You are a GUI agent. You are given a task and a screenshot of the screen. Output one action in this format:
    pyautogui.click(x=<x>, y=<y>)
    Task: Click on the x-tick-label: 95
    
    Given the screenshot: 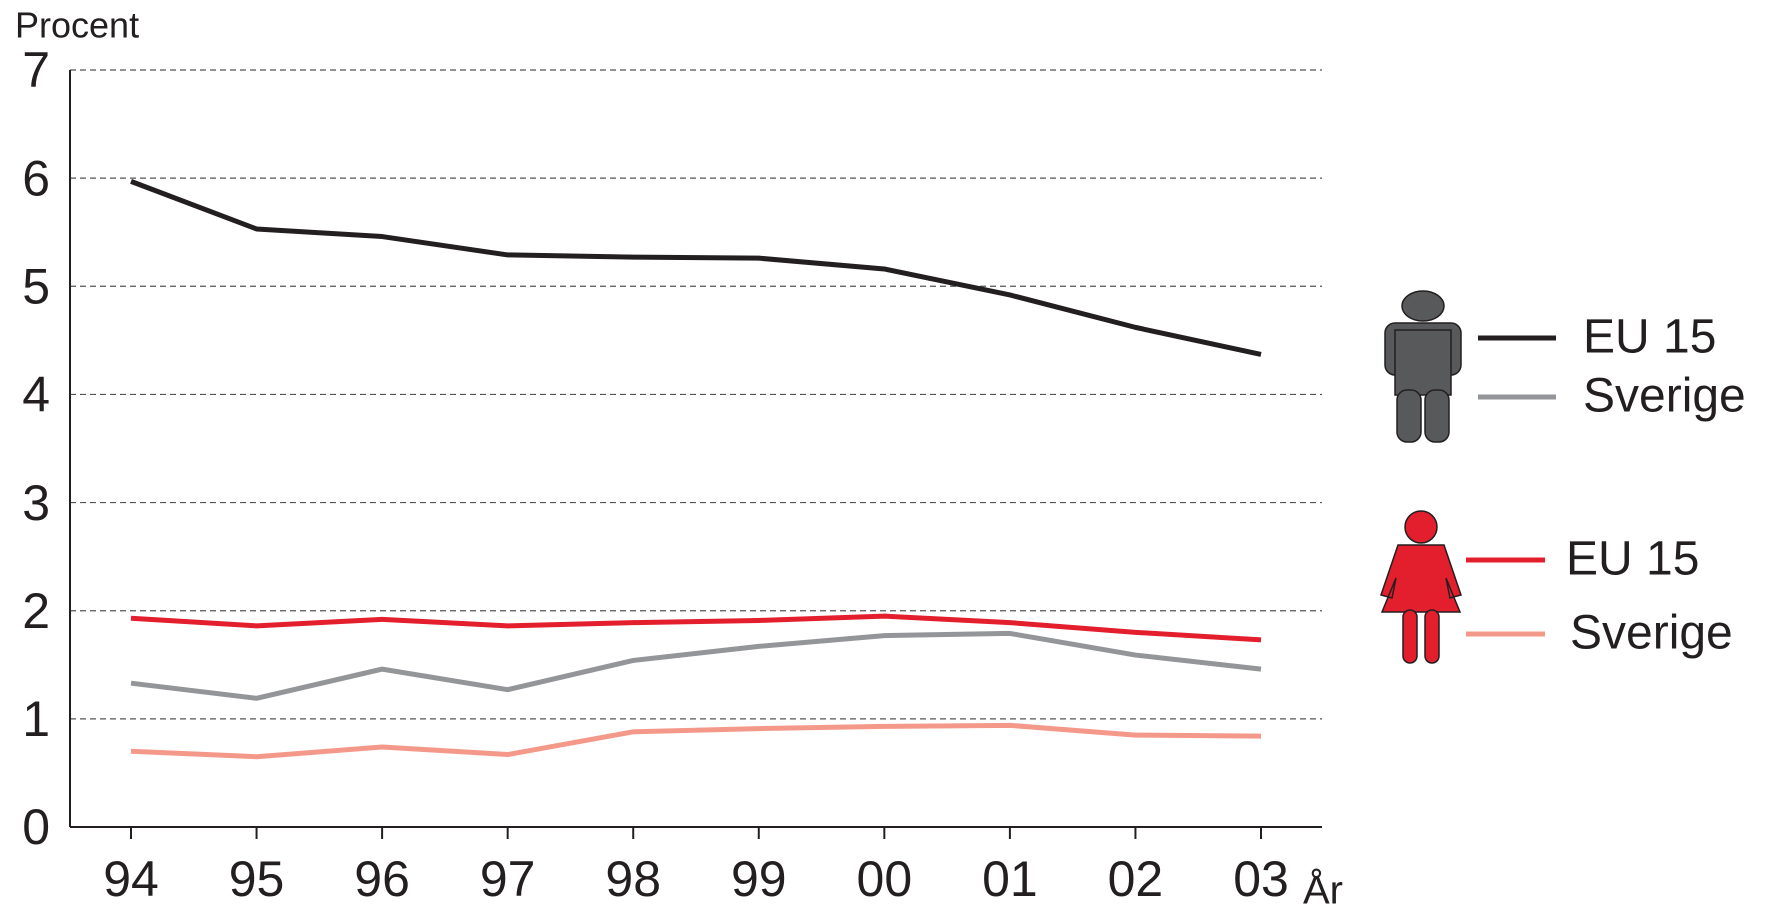 What is the action you would take?
    pyautogui.click(x=257, y=879)
    